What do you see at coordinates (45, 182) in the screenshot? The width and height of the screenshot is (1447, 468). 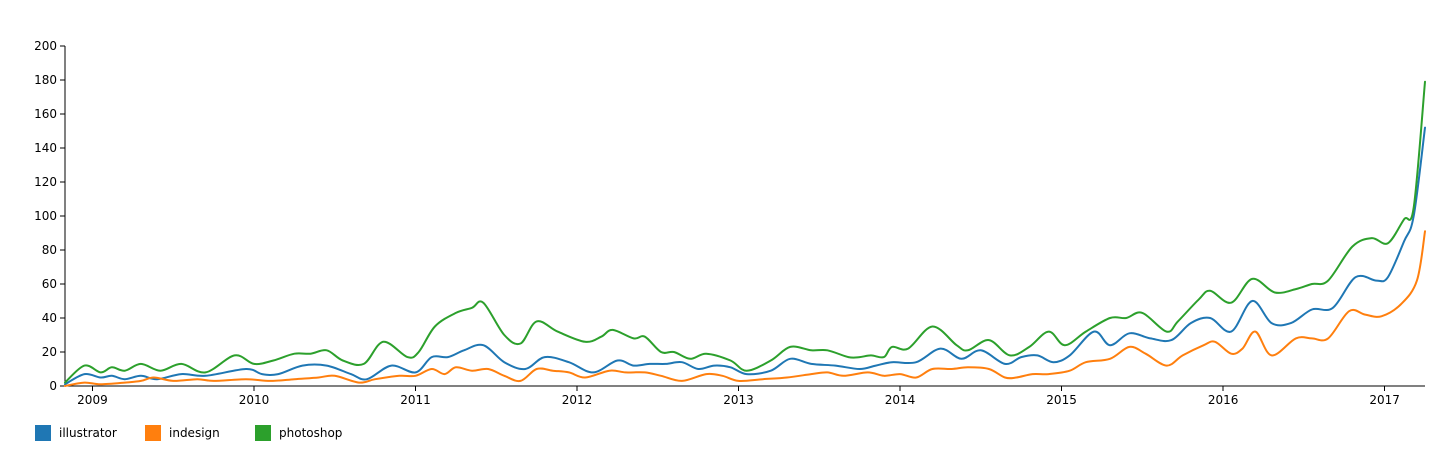 I see `y-tick-label: 120` at bounding box center [45, 182].